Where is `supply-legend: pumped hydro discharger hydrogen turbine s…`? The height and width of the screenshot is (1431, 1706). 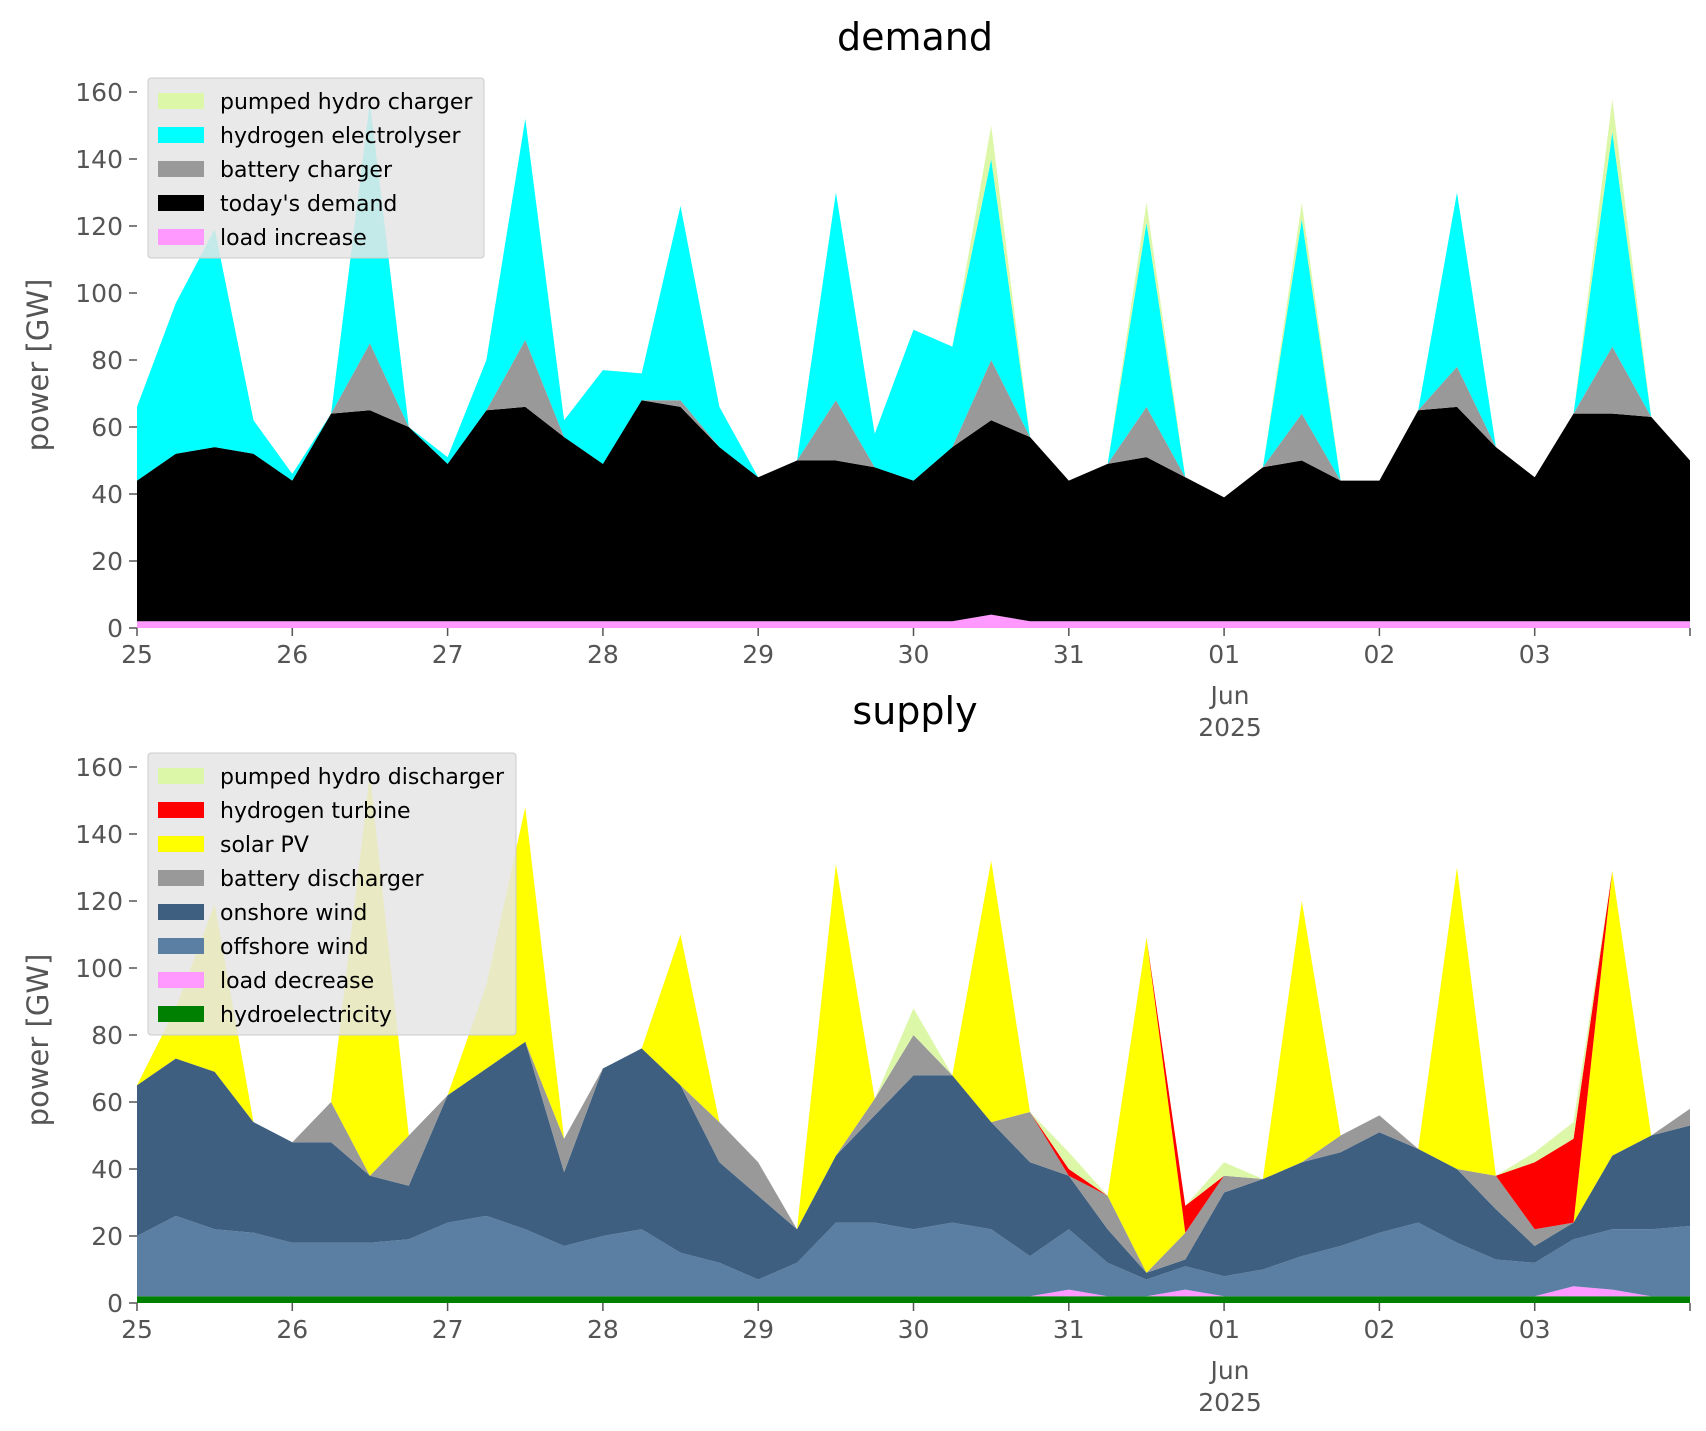
supply-legend: pumped hydro discharger hydrogen turbine s… is located at coordinates (332, 894).